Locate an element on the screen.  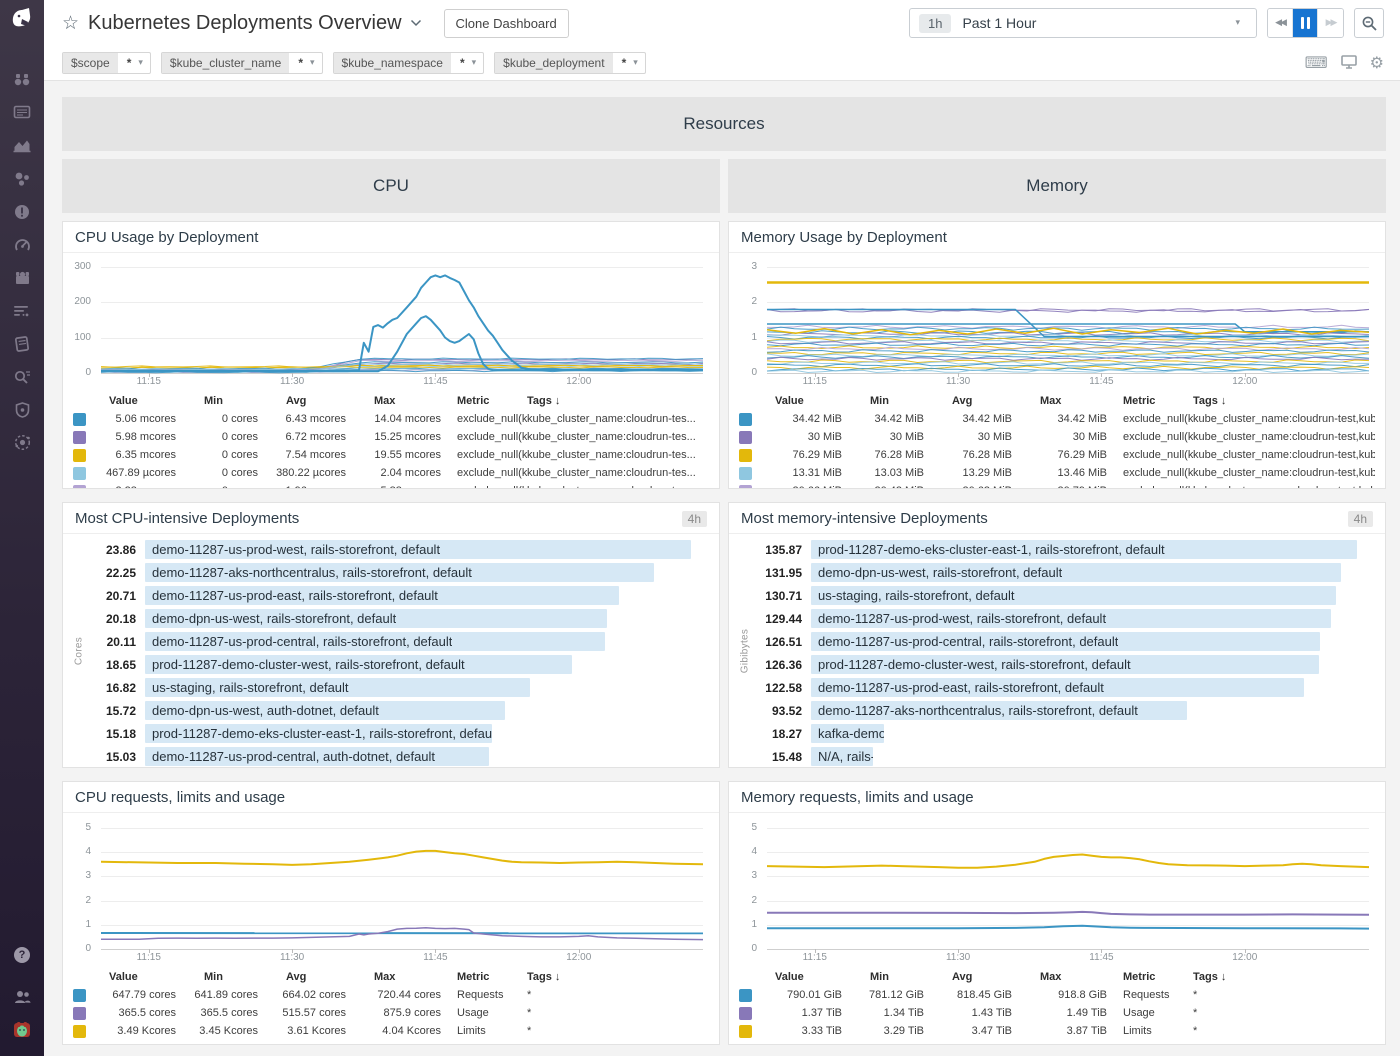
cpu-requests-timeseries: 0 1 2 3 4 5 11:15 11:30 11:45 12:00 is located at coordinates (389, 891).